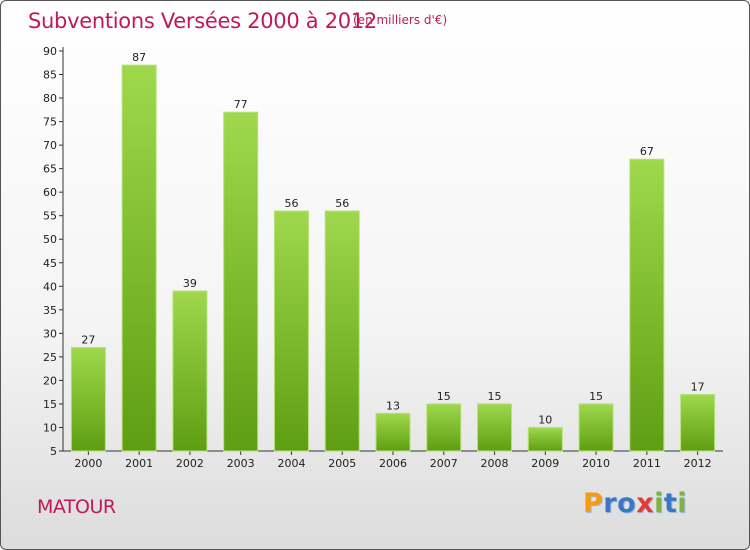 Image resolution: width=750 pixels, height=550 pixels. Describe the element at coordinates (495, 396) in the screenshot. I see `data-label-2008: 15` at that location.